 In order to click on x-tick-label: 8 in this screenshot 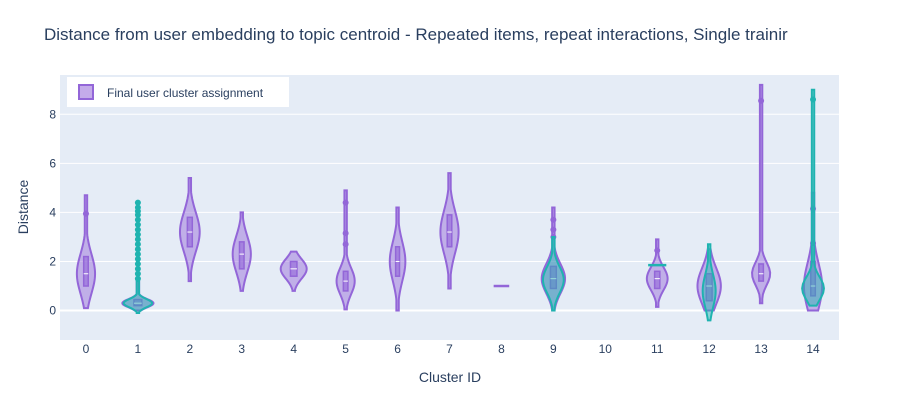, I will do `click(501, 349)`.